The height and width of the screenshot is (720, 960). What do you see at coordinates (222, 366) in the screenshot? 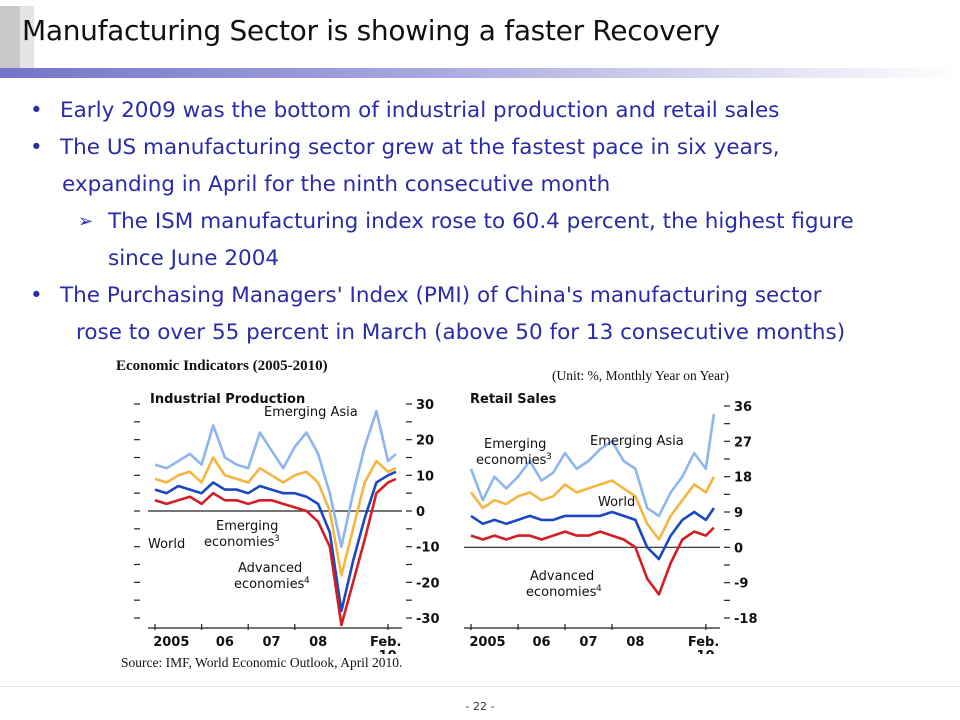
I see `chart-heading: Economic Indicators (2005-2010)` at bounding box center [222, 366].